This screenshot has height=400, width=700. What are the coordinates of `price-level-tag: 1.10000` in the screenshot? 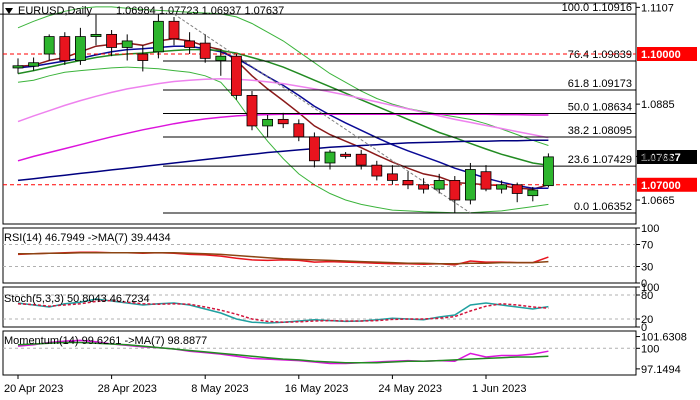 It's located at (667, 54).